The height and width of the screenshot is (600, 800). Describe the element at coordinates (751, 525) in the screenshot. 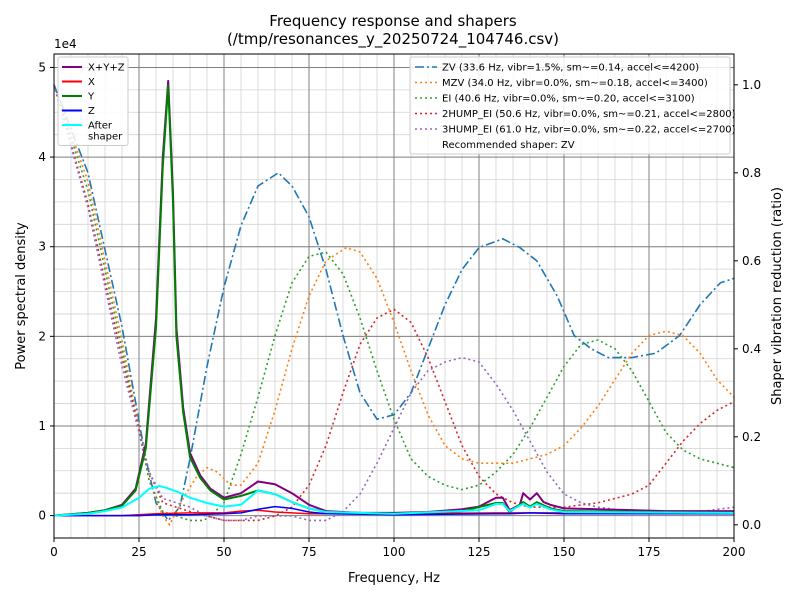

I see `y-right-tick-label: 0.0` at that location.